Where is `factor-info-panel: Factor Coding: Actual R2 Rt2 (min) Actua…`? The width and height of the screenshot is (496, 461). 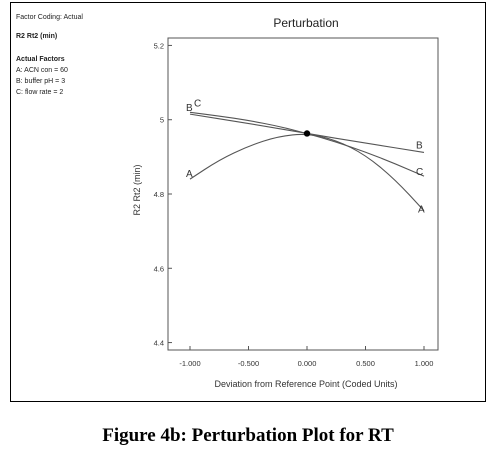
factor-info-panel: Factor Coding: Actual R2 Rt2 (min) Actua… is located at coordinates (76, 55).